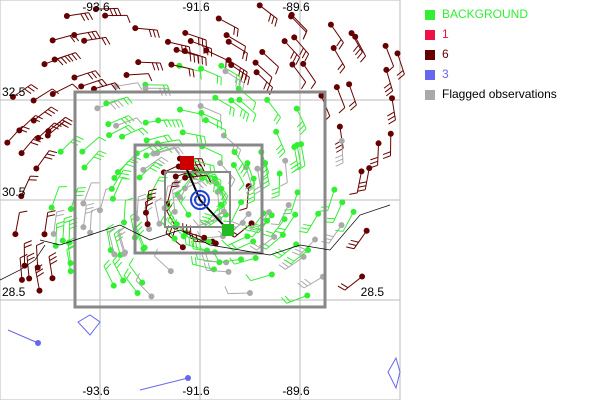 Image resolution: width=600 pixels, height=400 pixels. I want to click on marker, so click(394, 373).